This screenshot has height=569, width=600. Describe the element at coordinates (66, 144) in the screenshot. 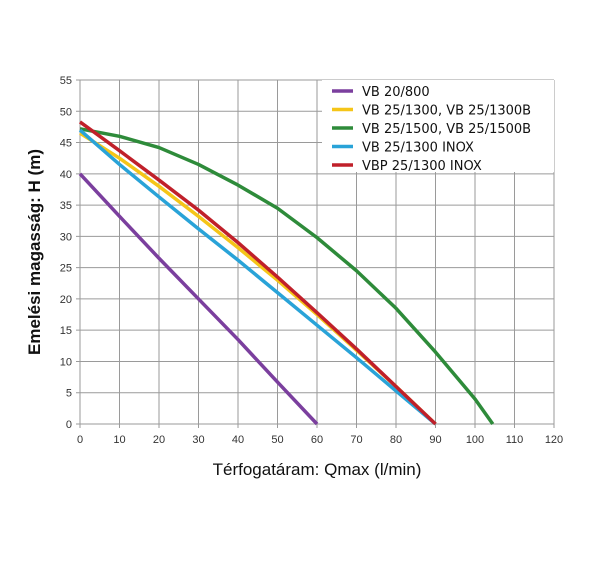

I see `y-tick-label: 45` at that location.